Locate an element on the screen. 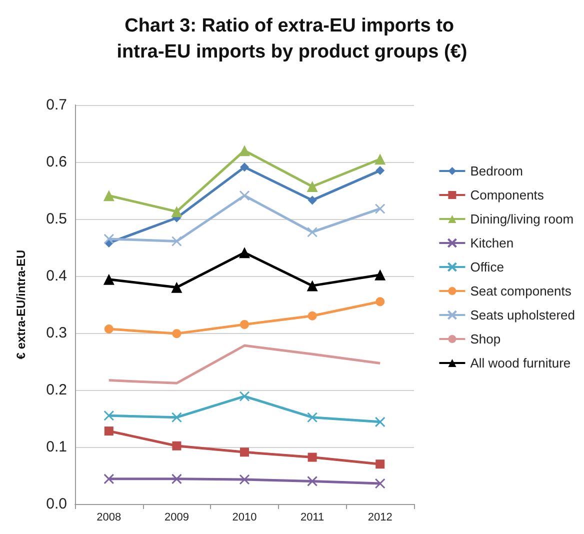 The width and height of the screenshot is (584, 534). y-tick-label: 0.1 is located at coordinates (56, 447).